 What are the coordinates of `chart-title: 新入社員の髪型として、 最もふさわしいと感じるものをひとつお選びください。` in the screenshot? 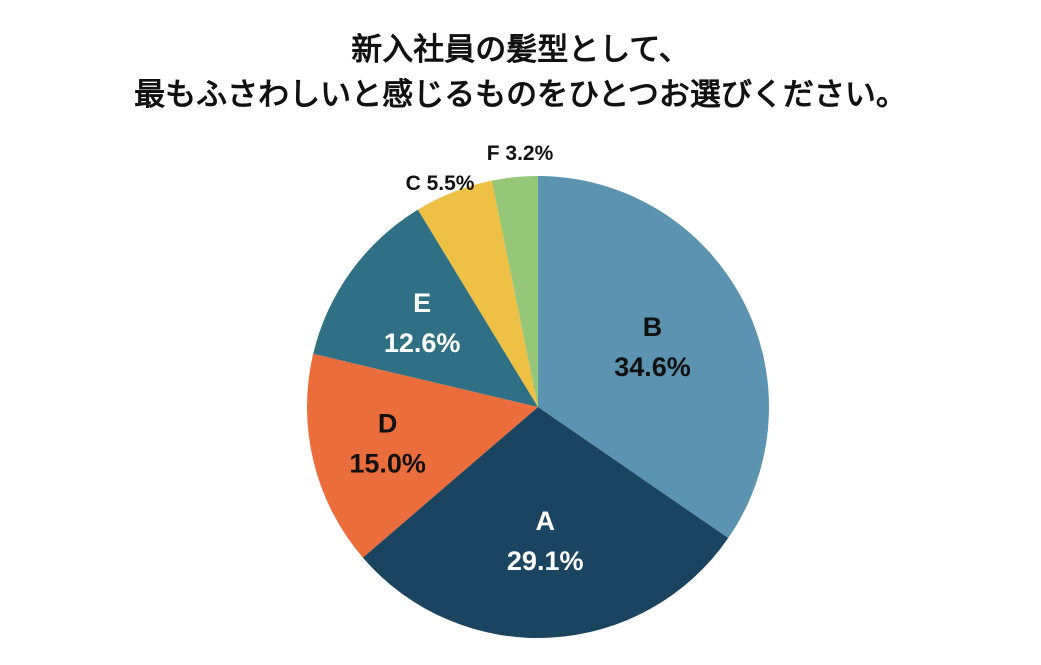 It's located at (520, 73).